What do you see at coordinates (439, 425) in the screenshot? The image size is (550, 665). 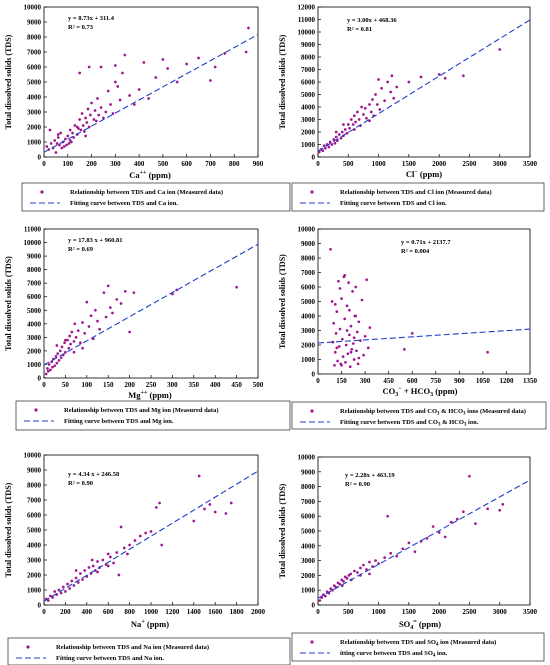 I see `legend-sub: 3` at bounding box center [439, 425].